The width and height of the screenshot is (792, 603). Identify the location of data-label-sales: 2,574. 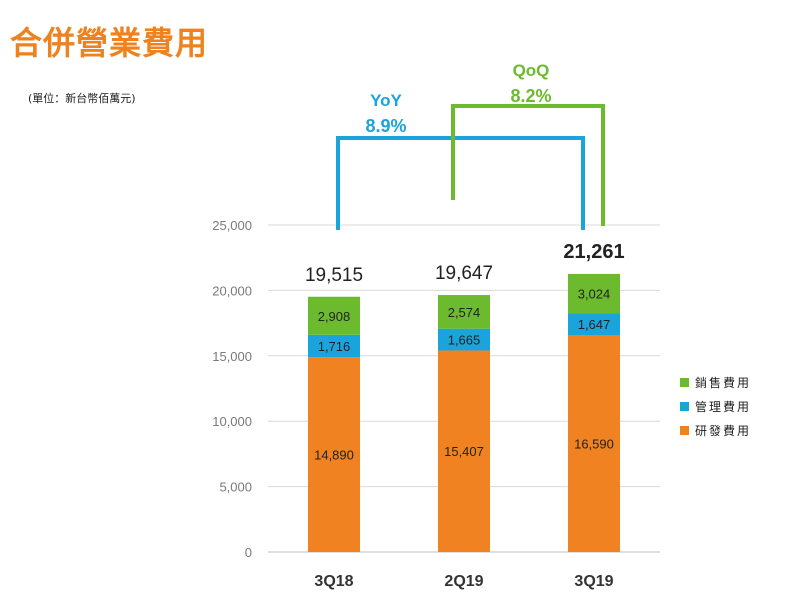
(464, 312).